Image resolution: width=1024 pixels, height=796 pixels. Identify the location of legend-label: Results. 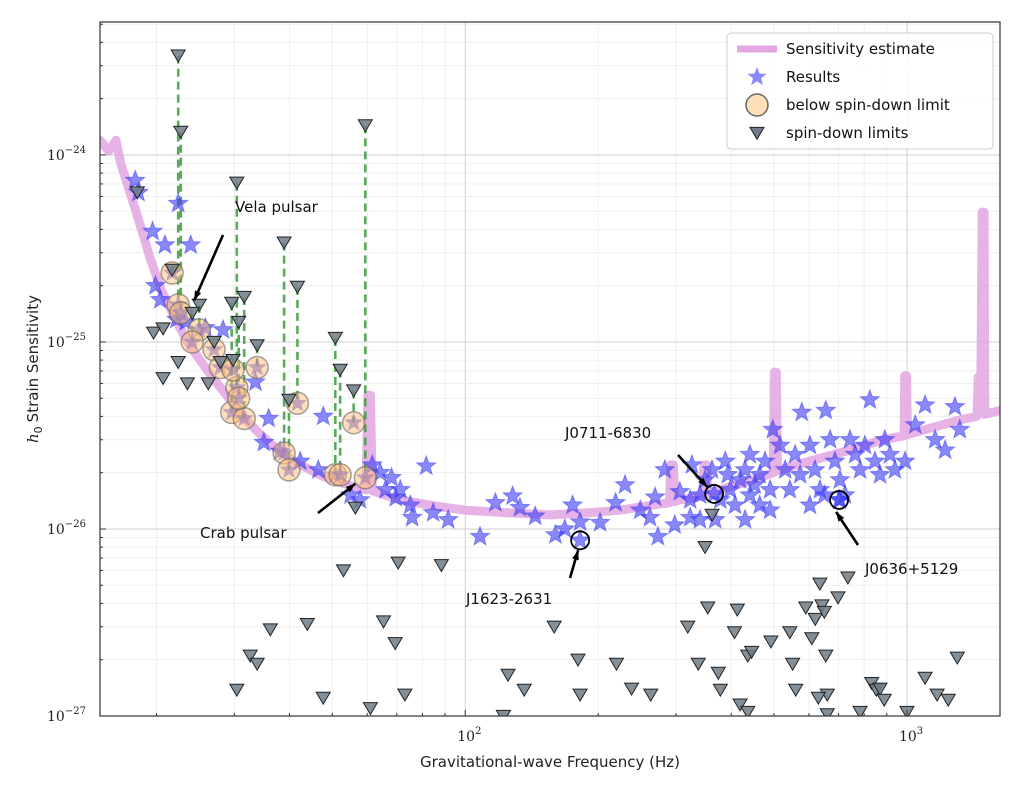
(813, 77).